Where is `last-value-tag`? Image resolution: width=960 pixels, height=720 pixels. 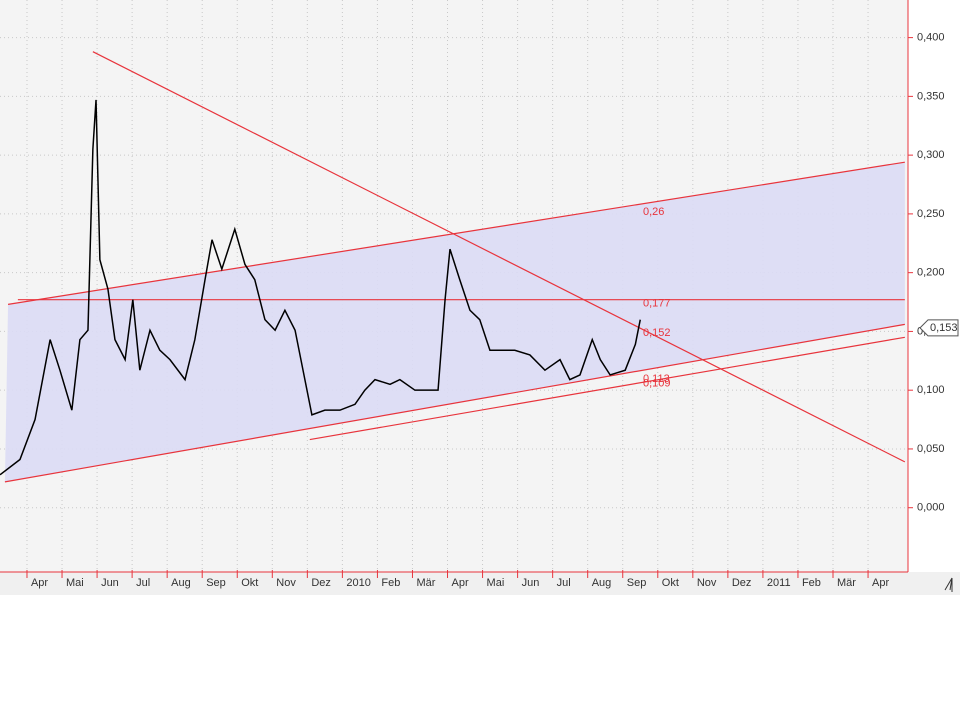 last-value-tag is located at coordinates (939, 328).